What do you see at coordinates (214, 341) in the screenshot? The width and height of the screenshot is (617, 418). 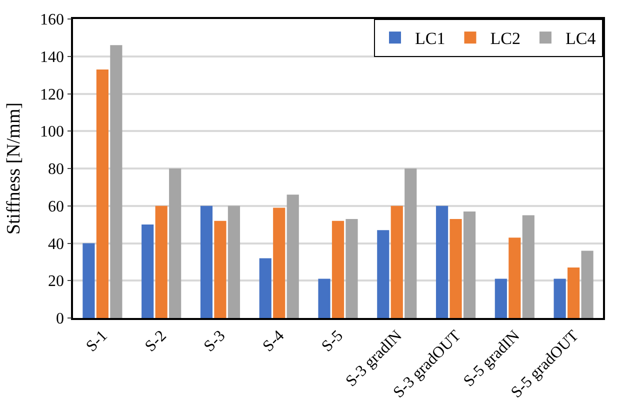 I see `x-tick-label: S-3` at bounding box center [214, 341].